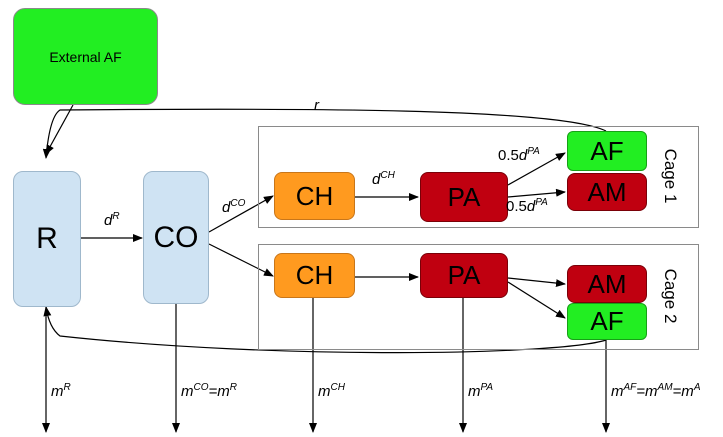 The width and height of the screenshot is (723, 437). Describe the element at coordinates (656, 391) in the screenshot. I see `label-mortality-af-am: mAF=mAM=mA` at that location.